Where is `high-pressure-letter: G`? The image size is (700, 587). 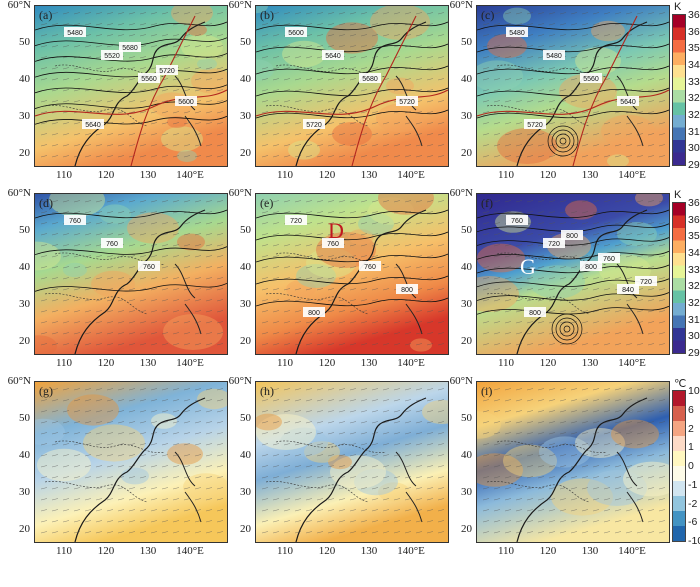
high-pressure-letter: G is located at coordinates (528, 266).